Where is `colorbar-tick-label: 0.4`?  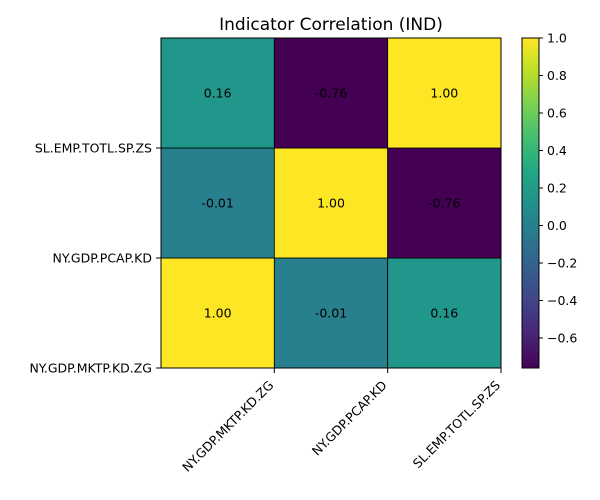
colorbar-tick-label: 0.4 is located at coordinates (557, 150).